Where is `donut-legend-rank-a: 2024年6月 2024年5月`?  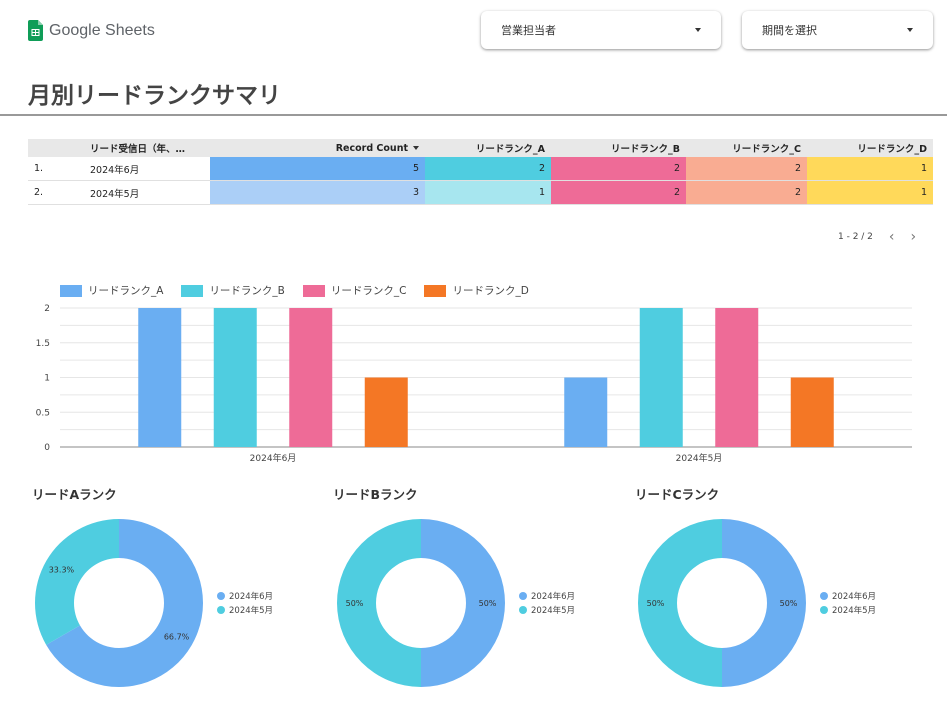 donut-legend-rank-a: 2024年6月 2024年5月 is located at coordinates (245, 603).